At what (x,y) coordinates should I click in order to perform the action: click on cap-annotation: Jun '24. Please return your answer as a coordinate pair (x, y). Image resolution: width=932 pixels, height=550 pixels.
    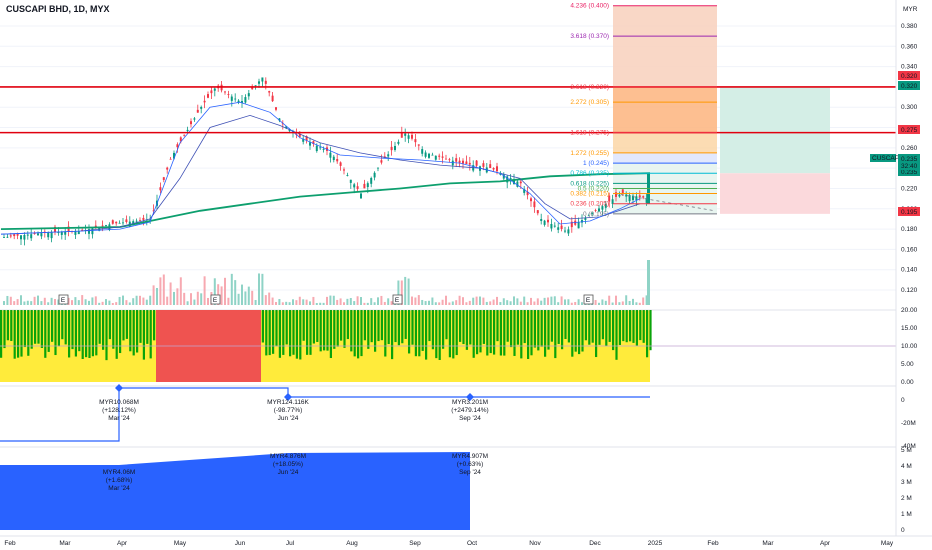
    Looking at the image, I should click on (288, 472).